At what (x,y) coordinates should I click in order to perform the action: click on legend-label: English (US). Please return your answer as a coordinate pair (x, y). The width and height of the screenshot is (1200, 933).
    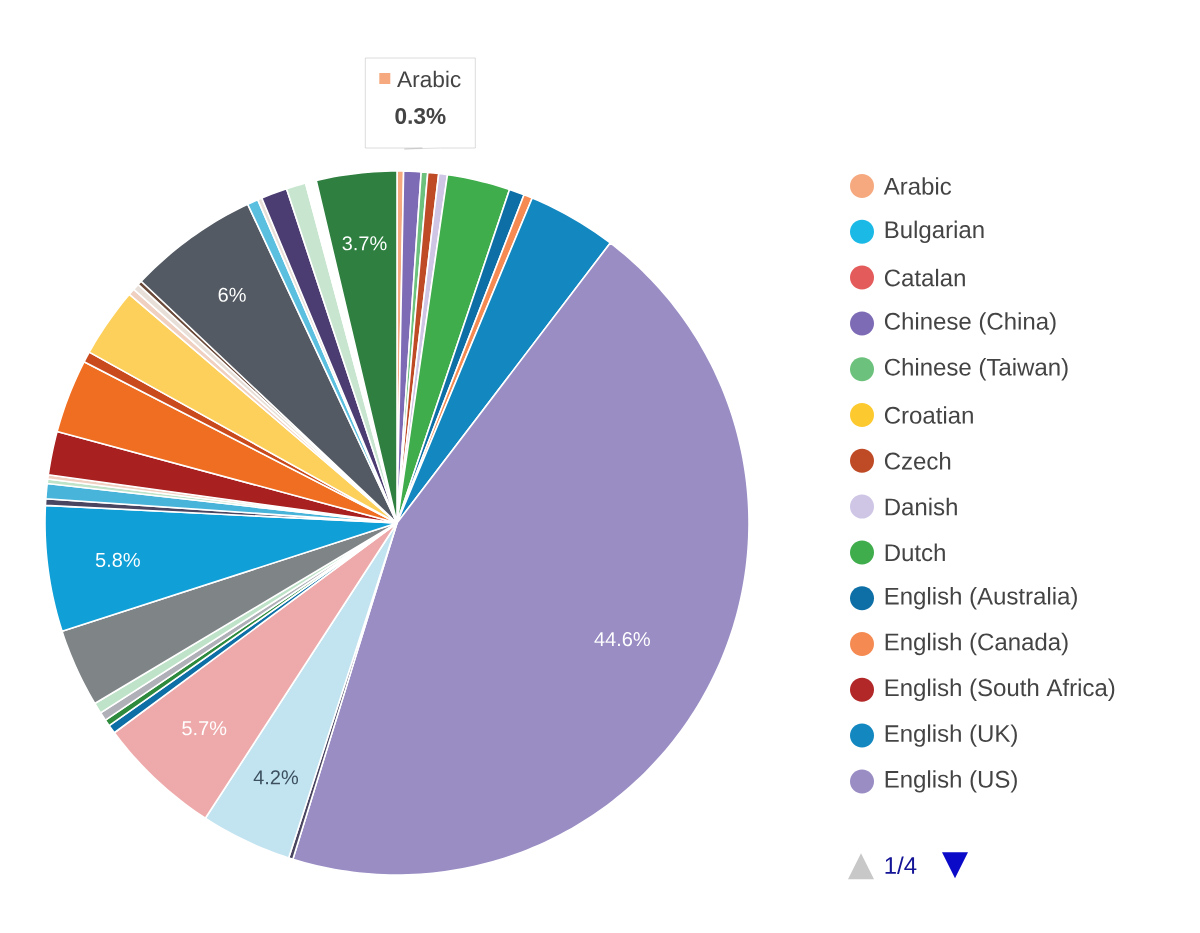
    Looking at the image, I should click on (951, 781).